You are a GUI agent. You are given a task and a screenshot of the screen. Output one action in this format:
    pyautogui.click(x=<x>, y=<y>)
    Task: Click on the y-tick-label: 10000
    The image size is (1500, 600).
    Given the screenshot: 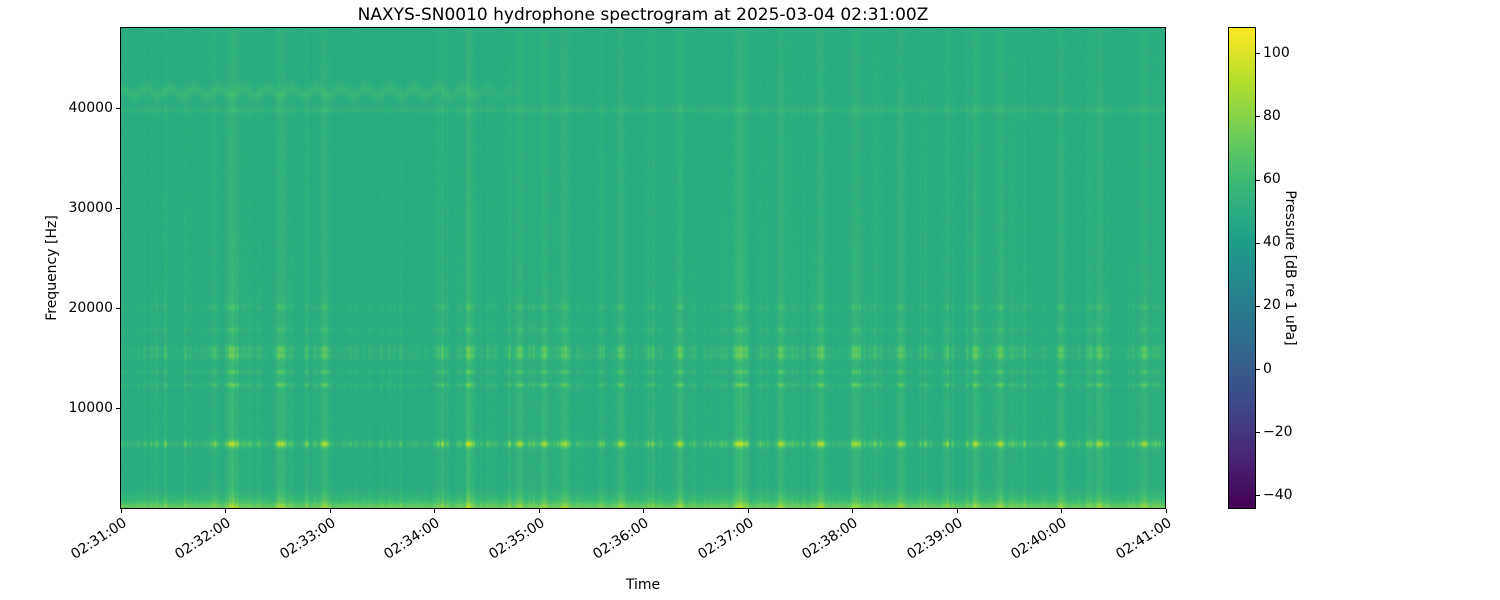 What is the action you would take?
    pyautogui.click(x=90, y=407)
    